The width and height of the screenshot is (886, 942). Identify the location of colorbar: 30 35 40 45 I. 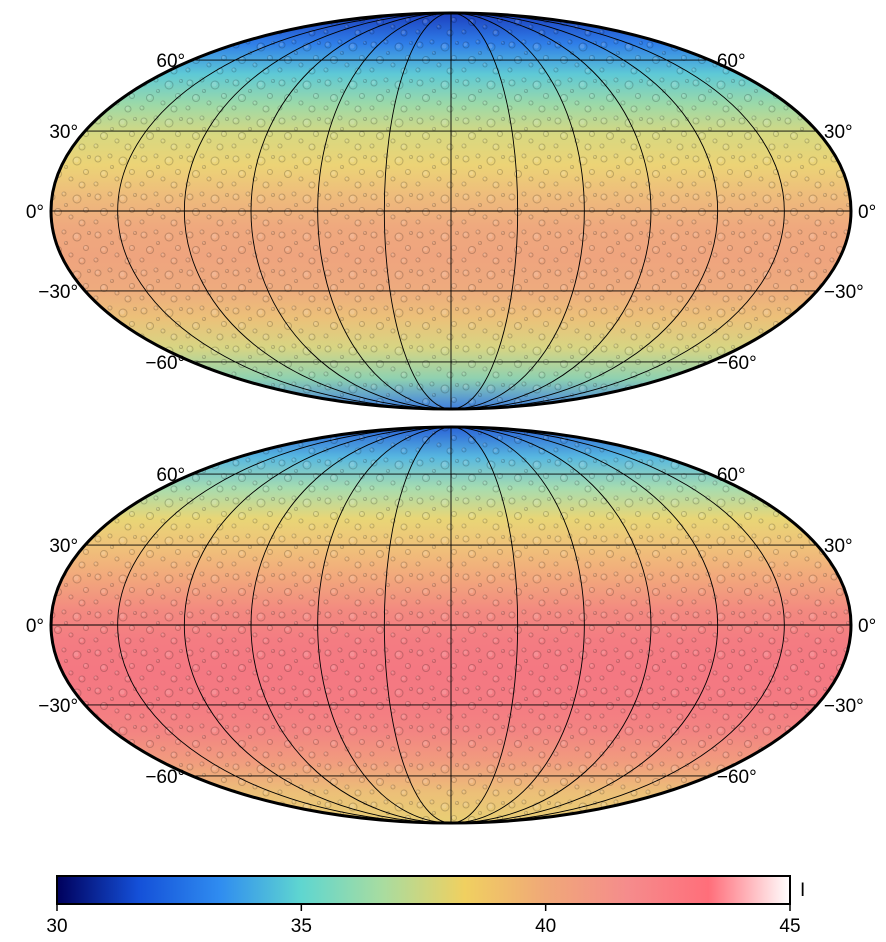
(425, 906).